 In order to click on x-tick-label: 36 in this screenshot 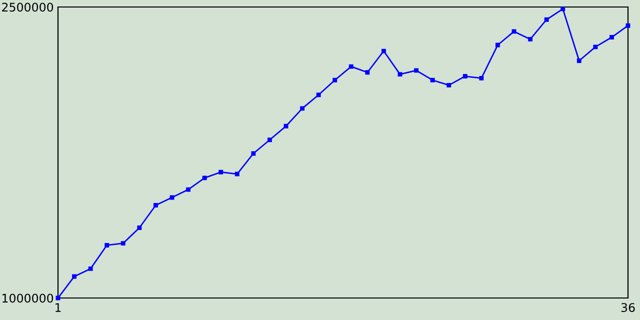, I will do `click(628, 307)`.